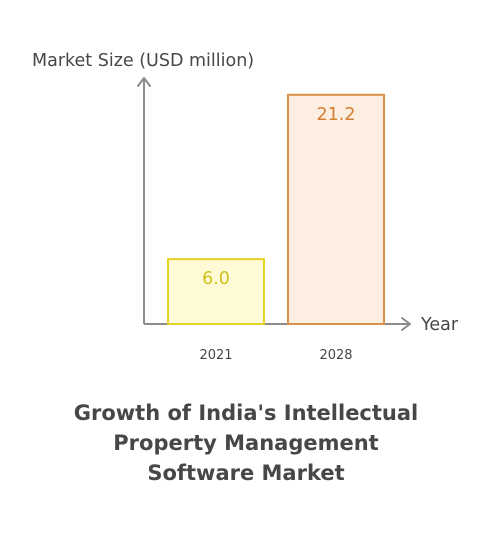  I want to click on bar-value-label-2028: 21.2, so click(336, 115).